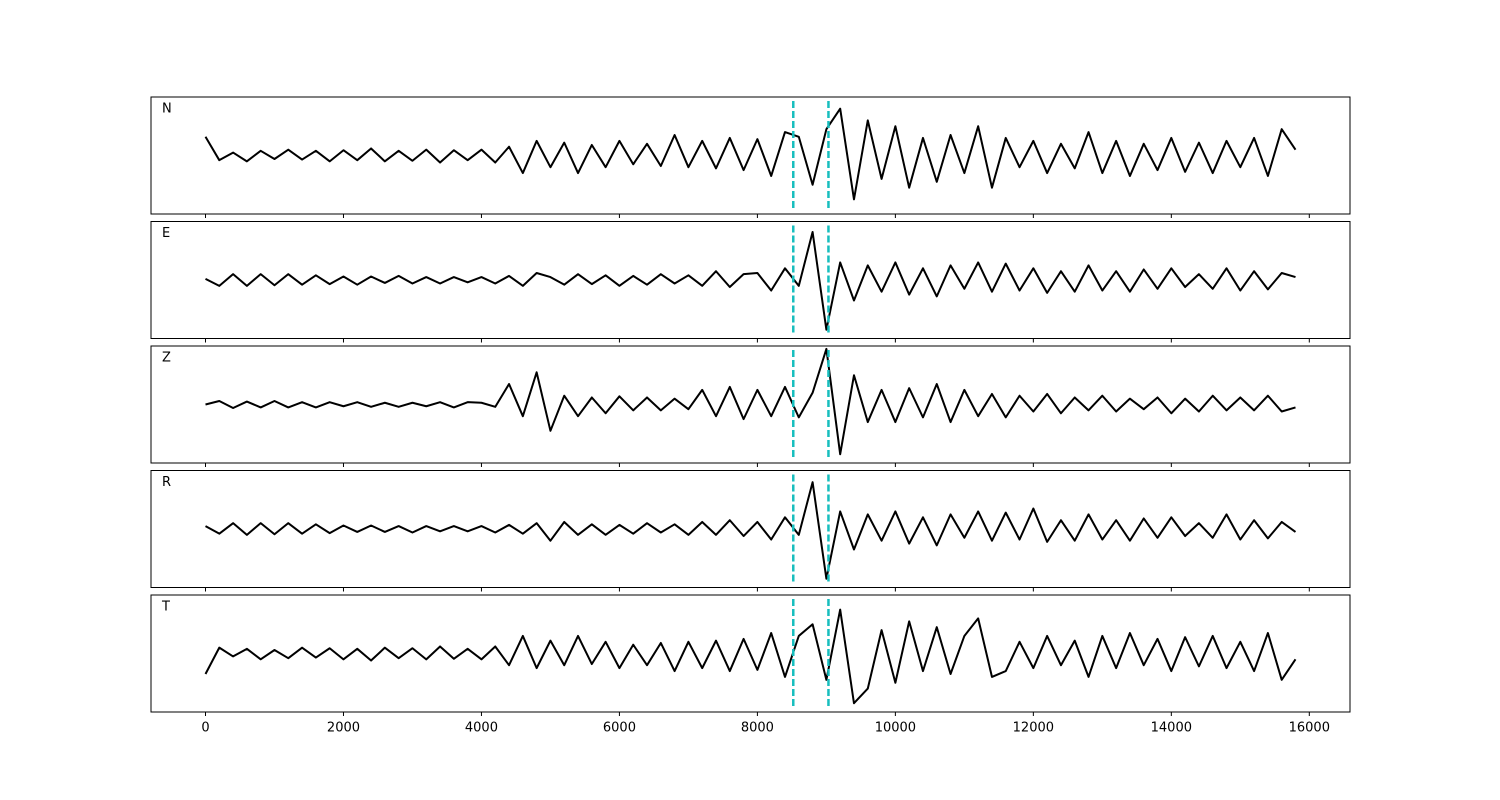 The height and width of the screenshot is (800, 1500). What do you see at coordinates (481, 728) in the screenshot?
I see `x-tick-label: 4000` at bounding box center [481, 728].